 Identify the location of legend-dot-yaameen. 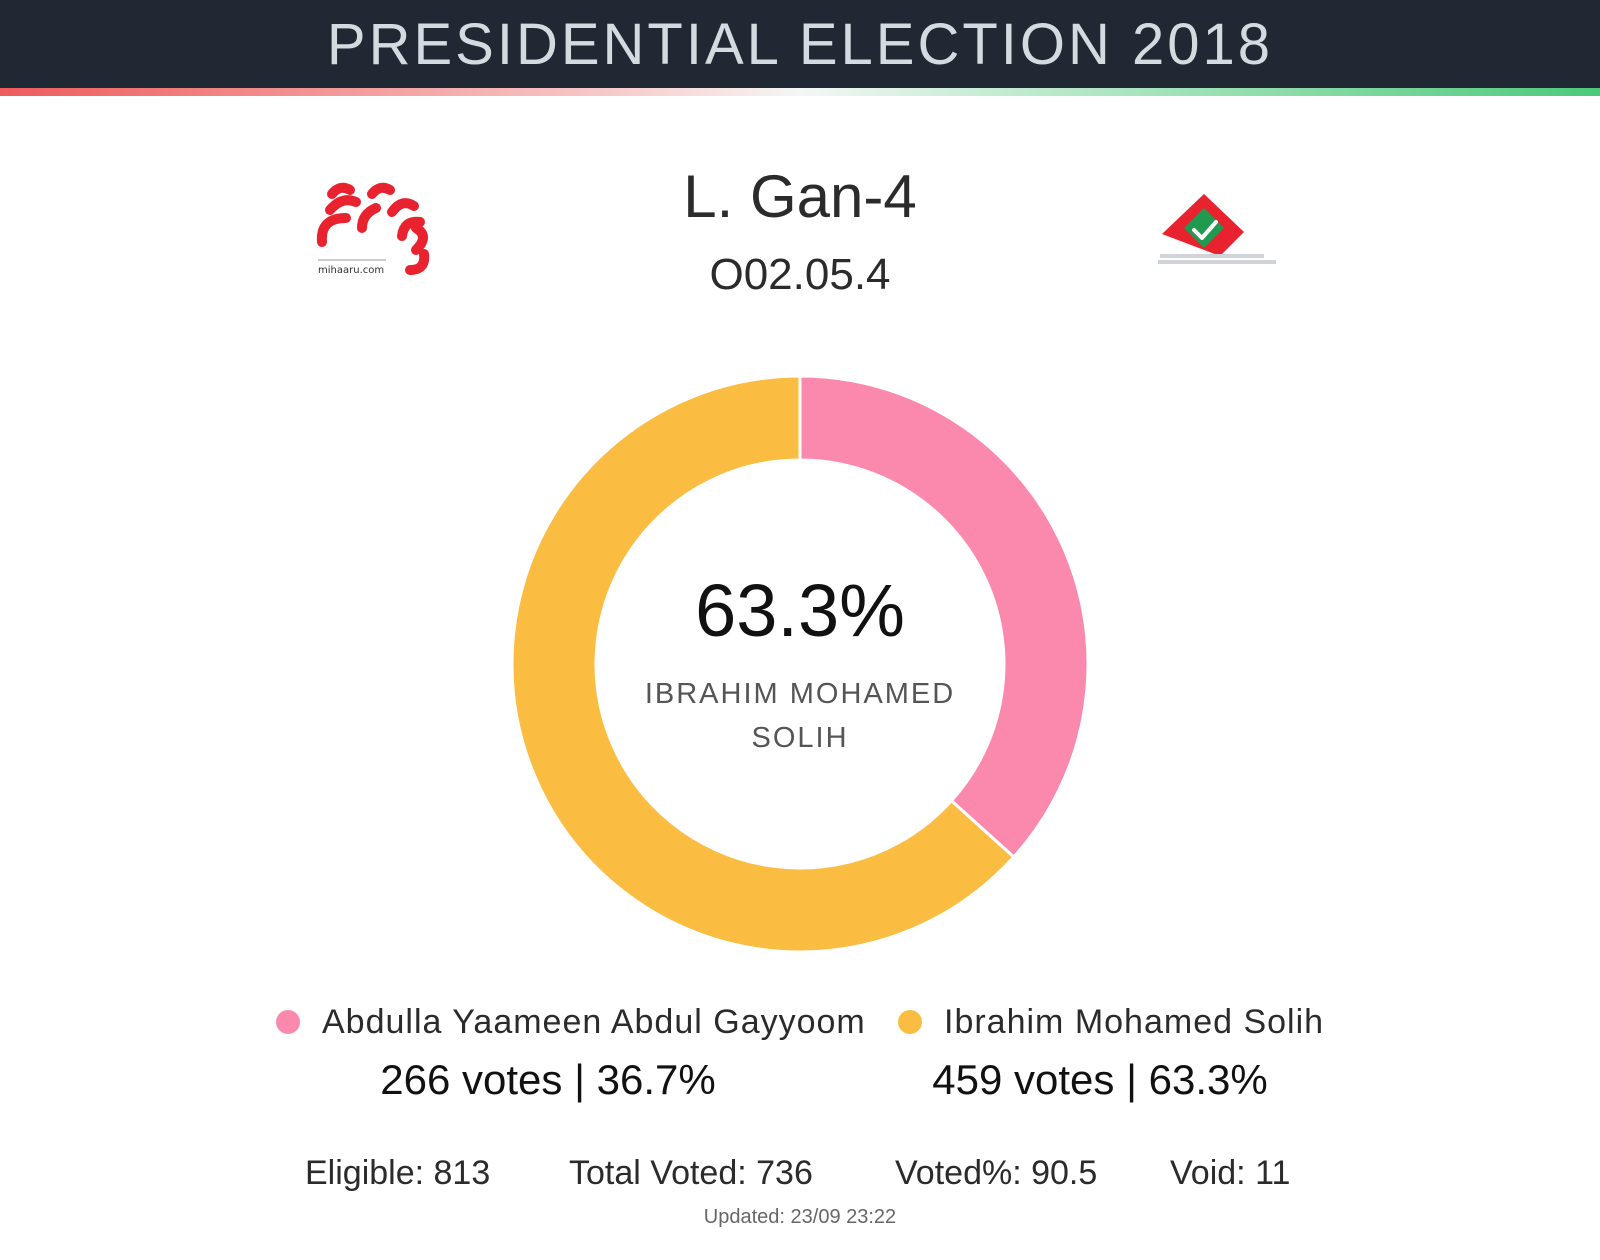
(288, 1022).